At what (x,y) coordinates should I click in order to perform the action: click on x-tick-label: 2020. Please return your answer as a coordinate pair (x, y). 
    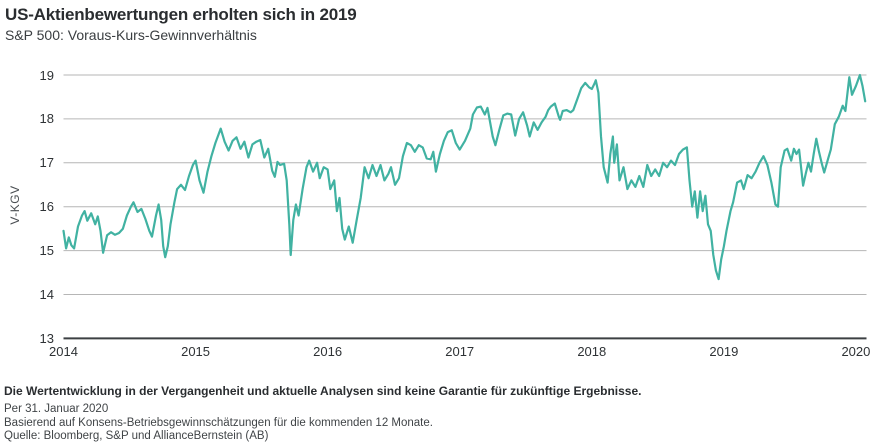
    Looking at the image, I should click on (856, 351).